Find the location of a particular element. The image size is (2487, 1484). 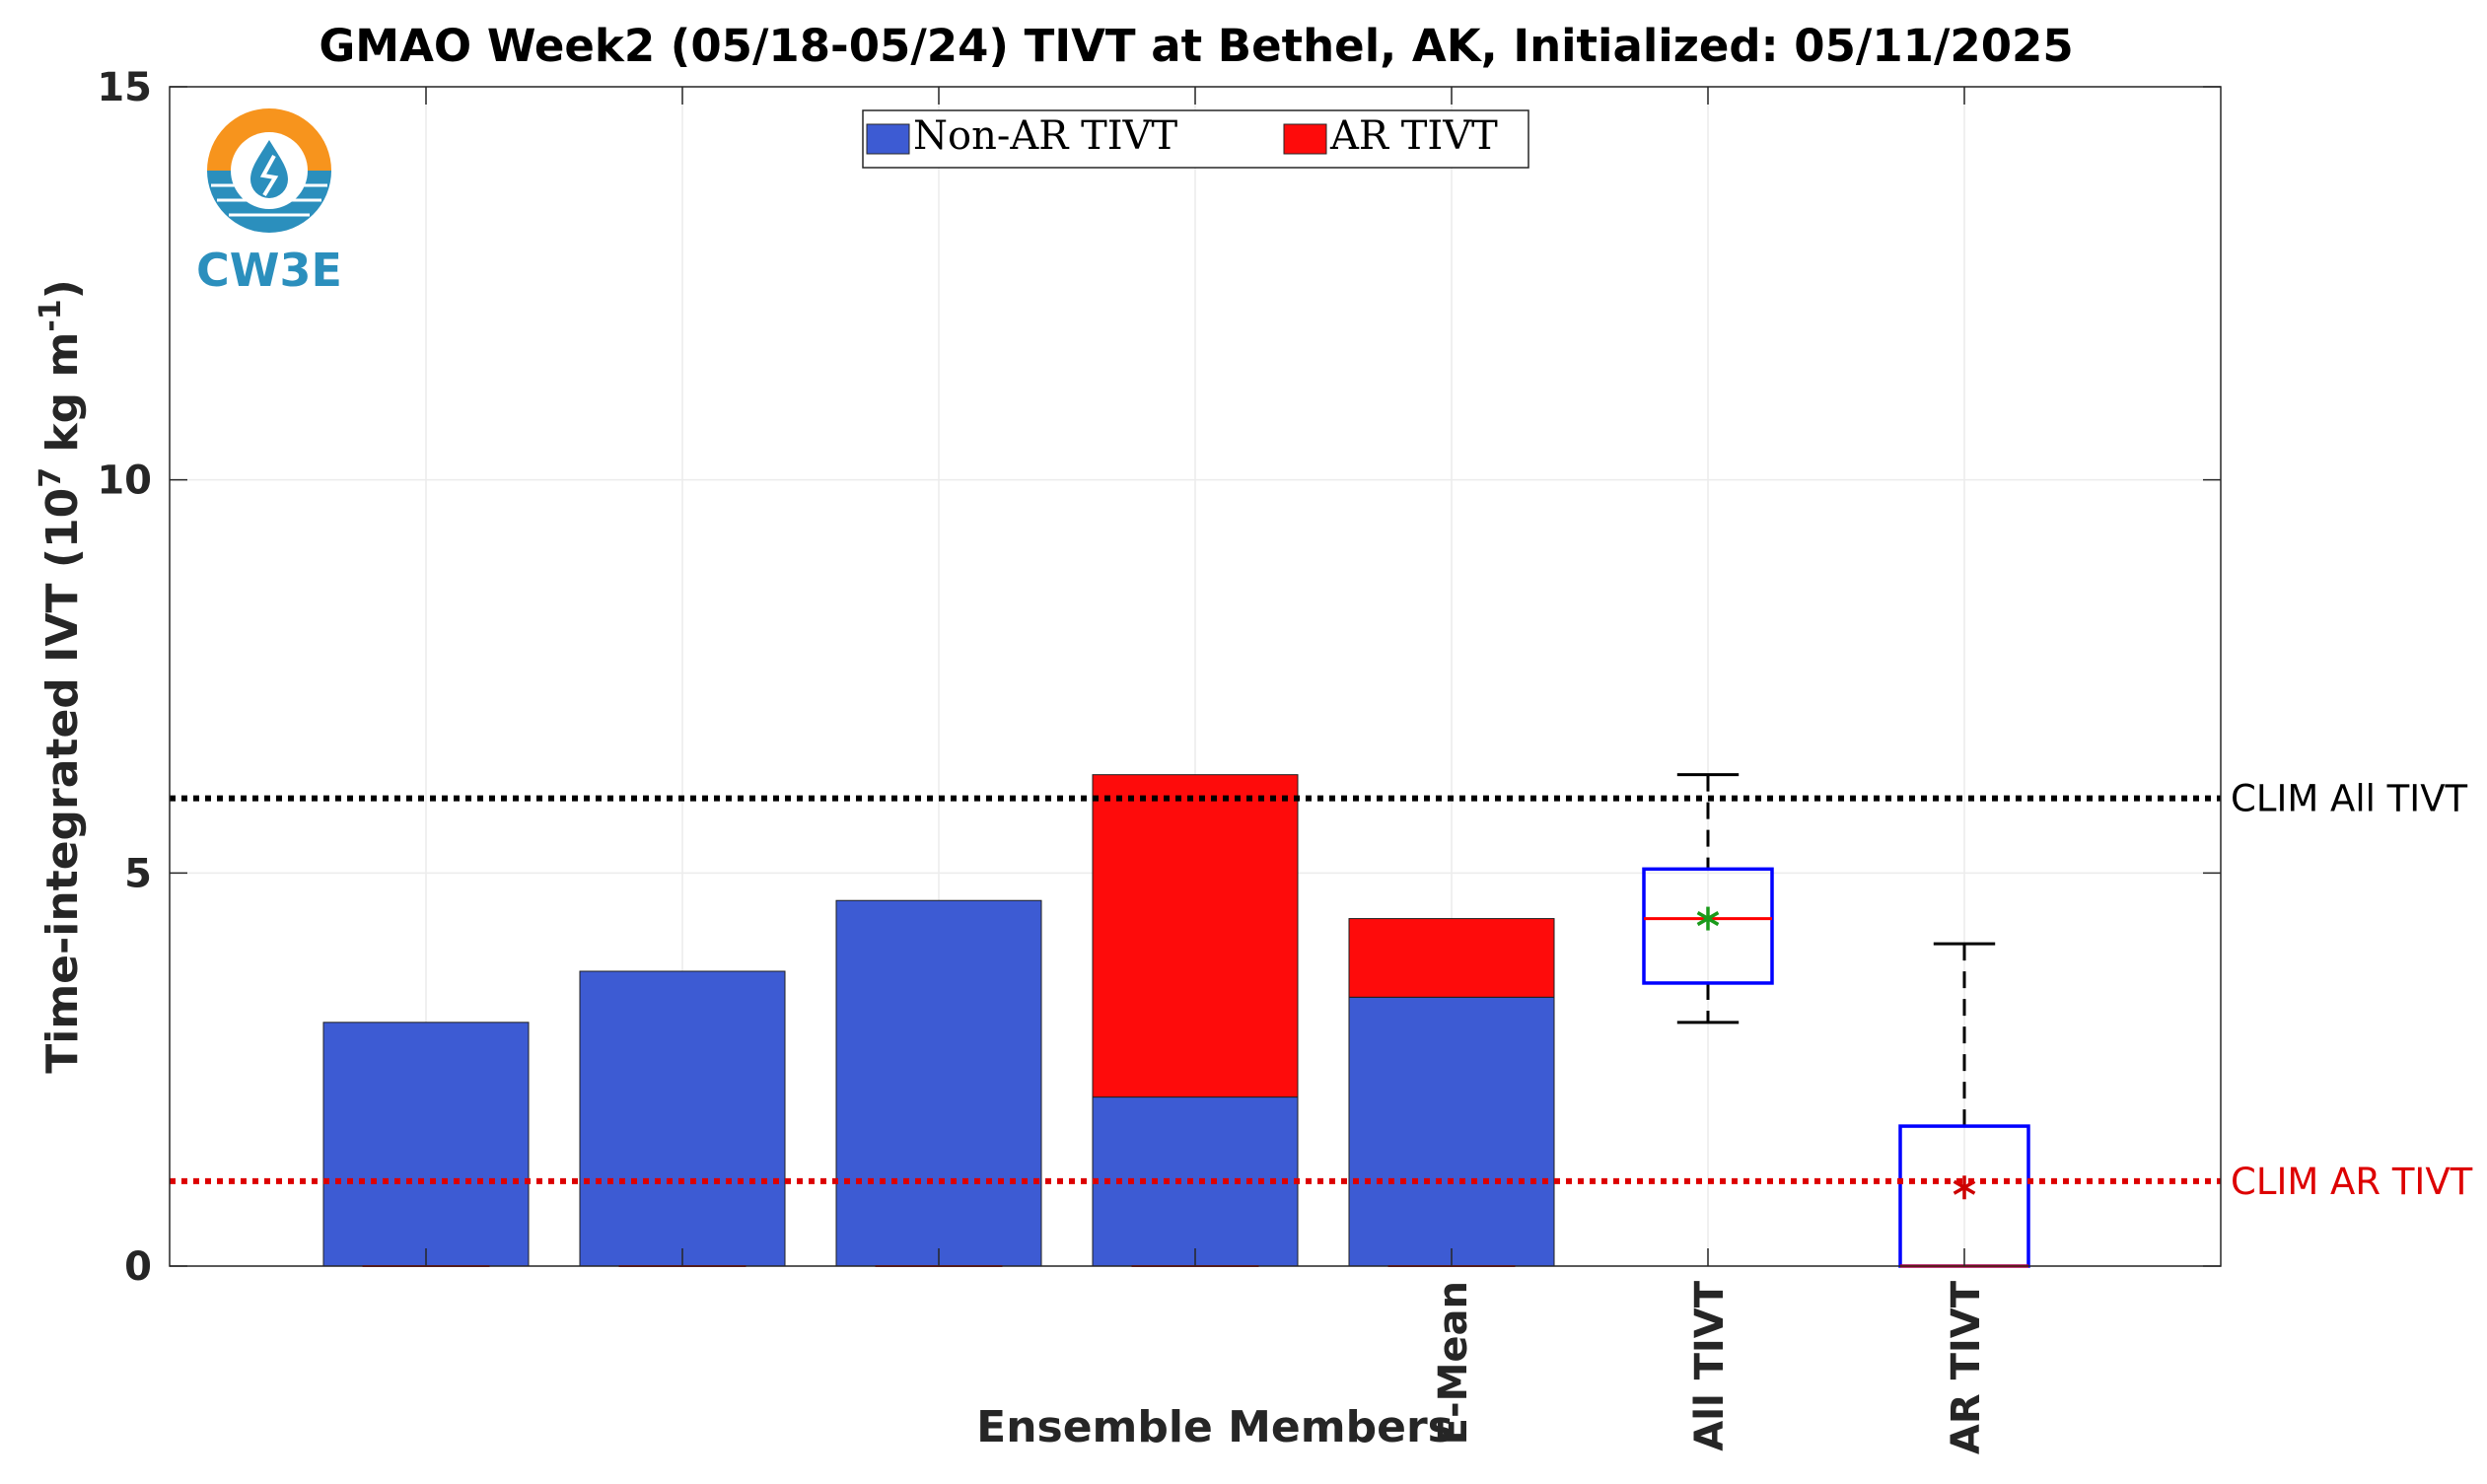

legend-swatch-ar is located at coordinates (1305, 139).